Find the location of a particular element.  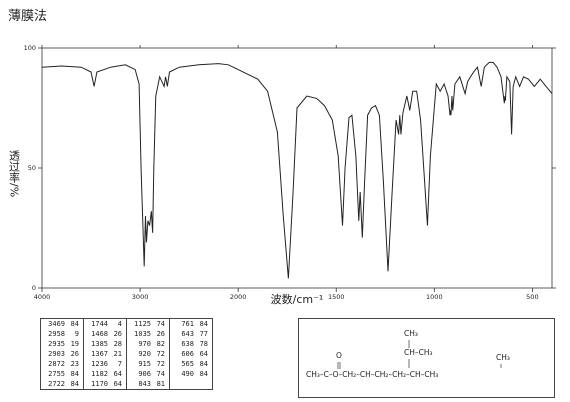

table-row: 2755 84 1182 64 906 74 490 84 is located at coordinates (126, 374).